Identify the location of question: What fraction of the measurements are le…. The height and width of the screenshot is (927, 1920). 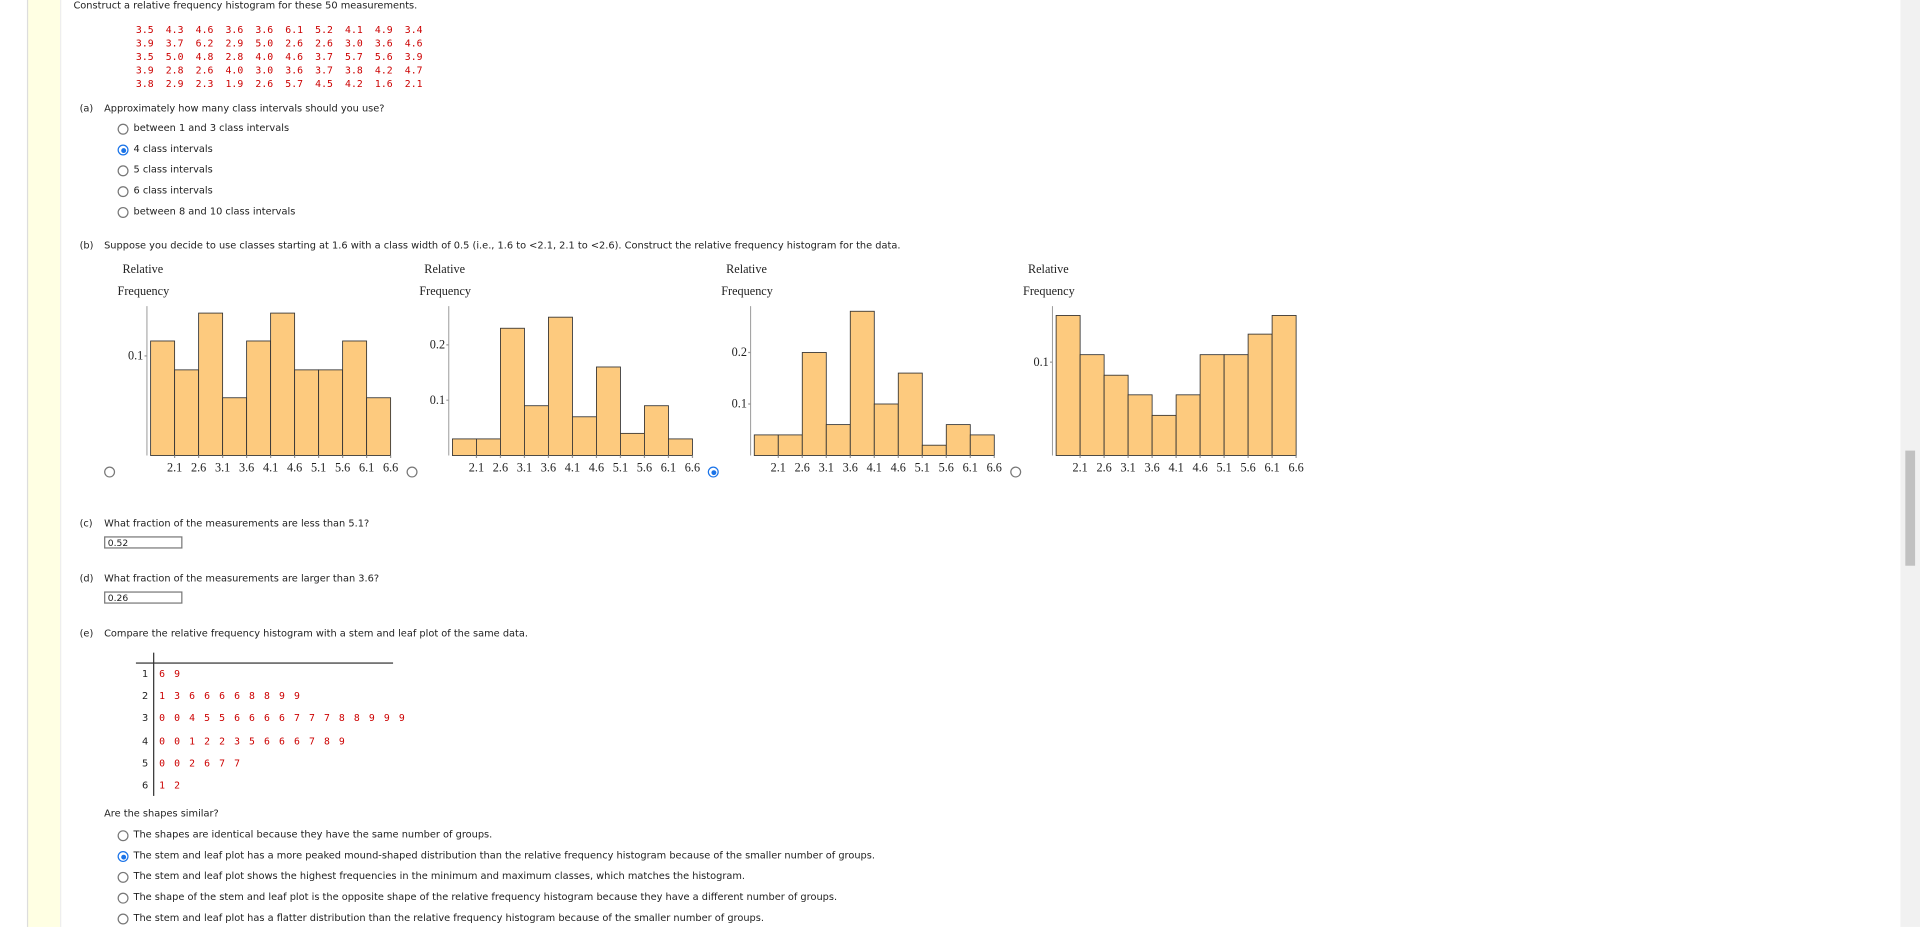
(237, 523).